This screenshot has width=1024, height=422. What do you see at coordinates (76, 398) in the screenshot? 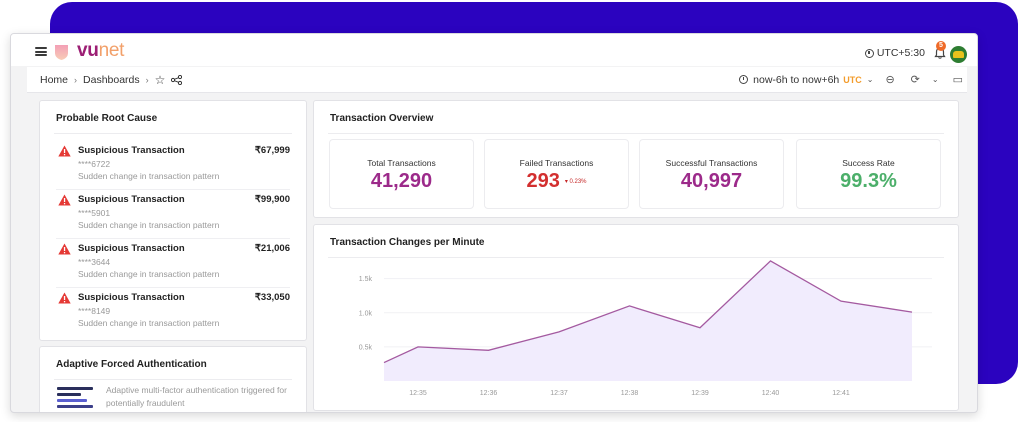
I see `list-lines-icon` at bounding box center [76, 398].